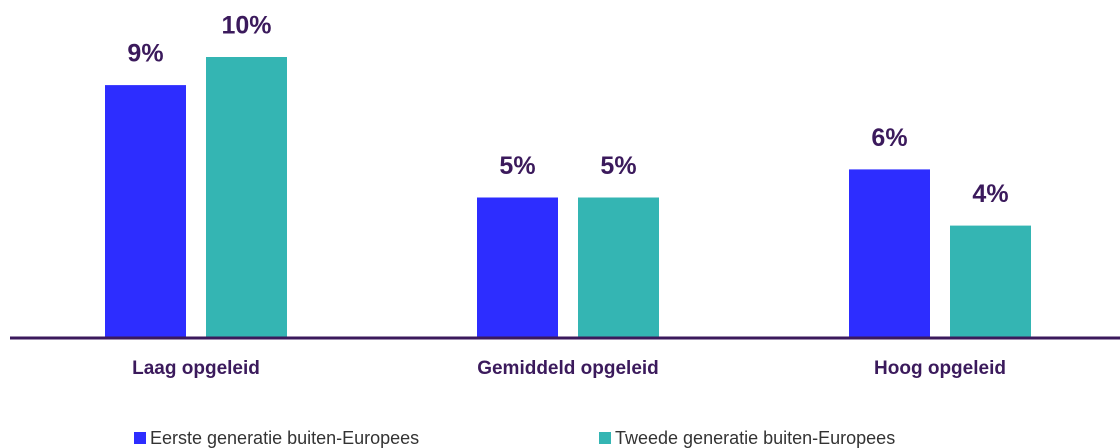 The width and height of the screenshot is (1120, 448). I want to click on value-label: 10%, so click(246, 26).